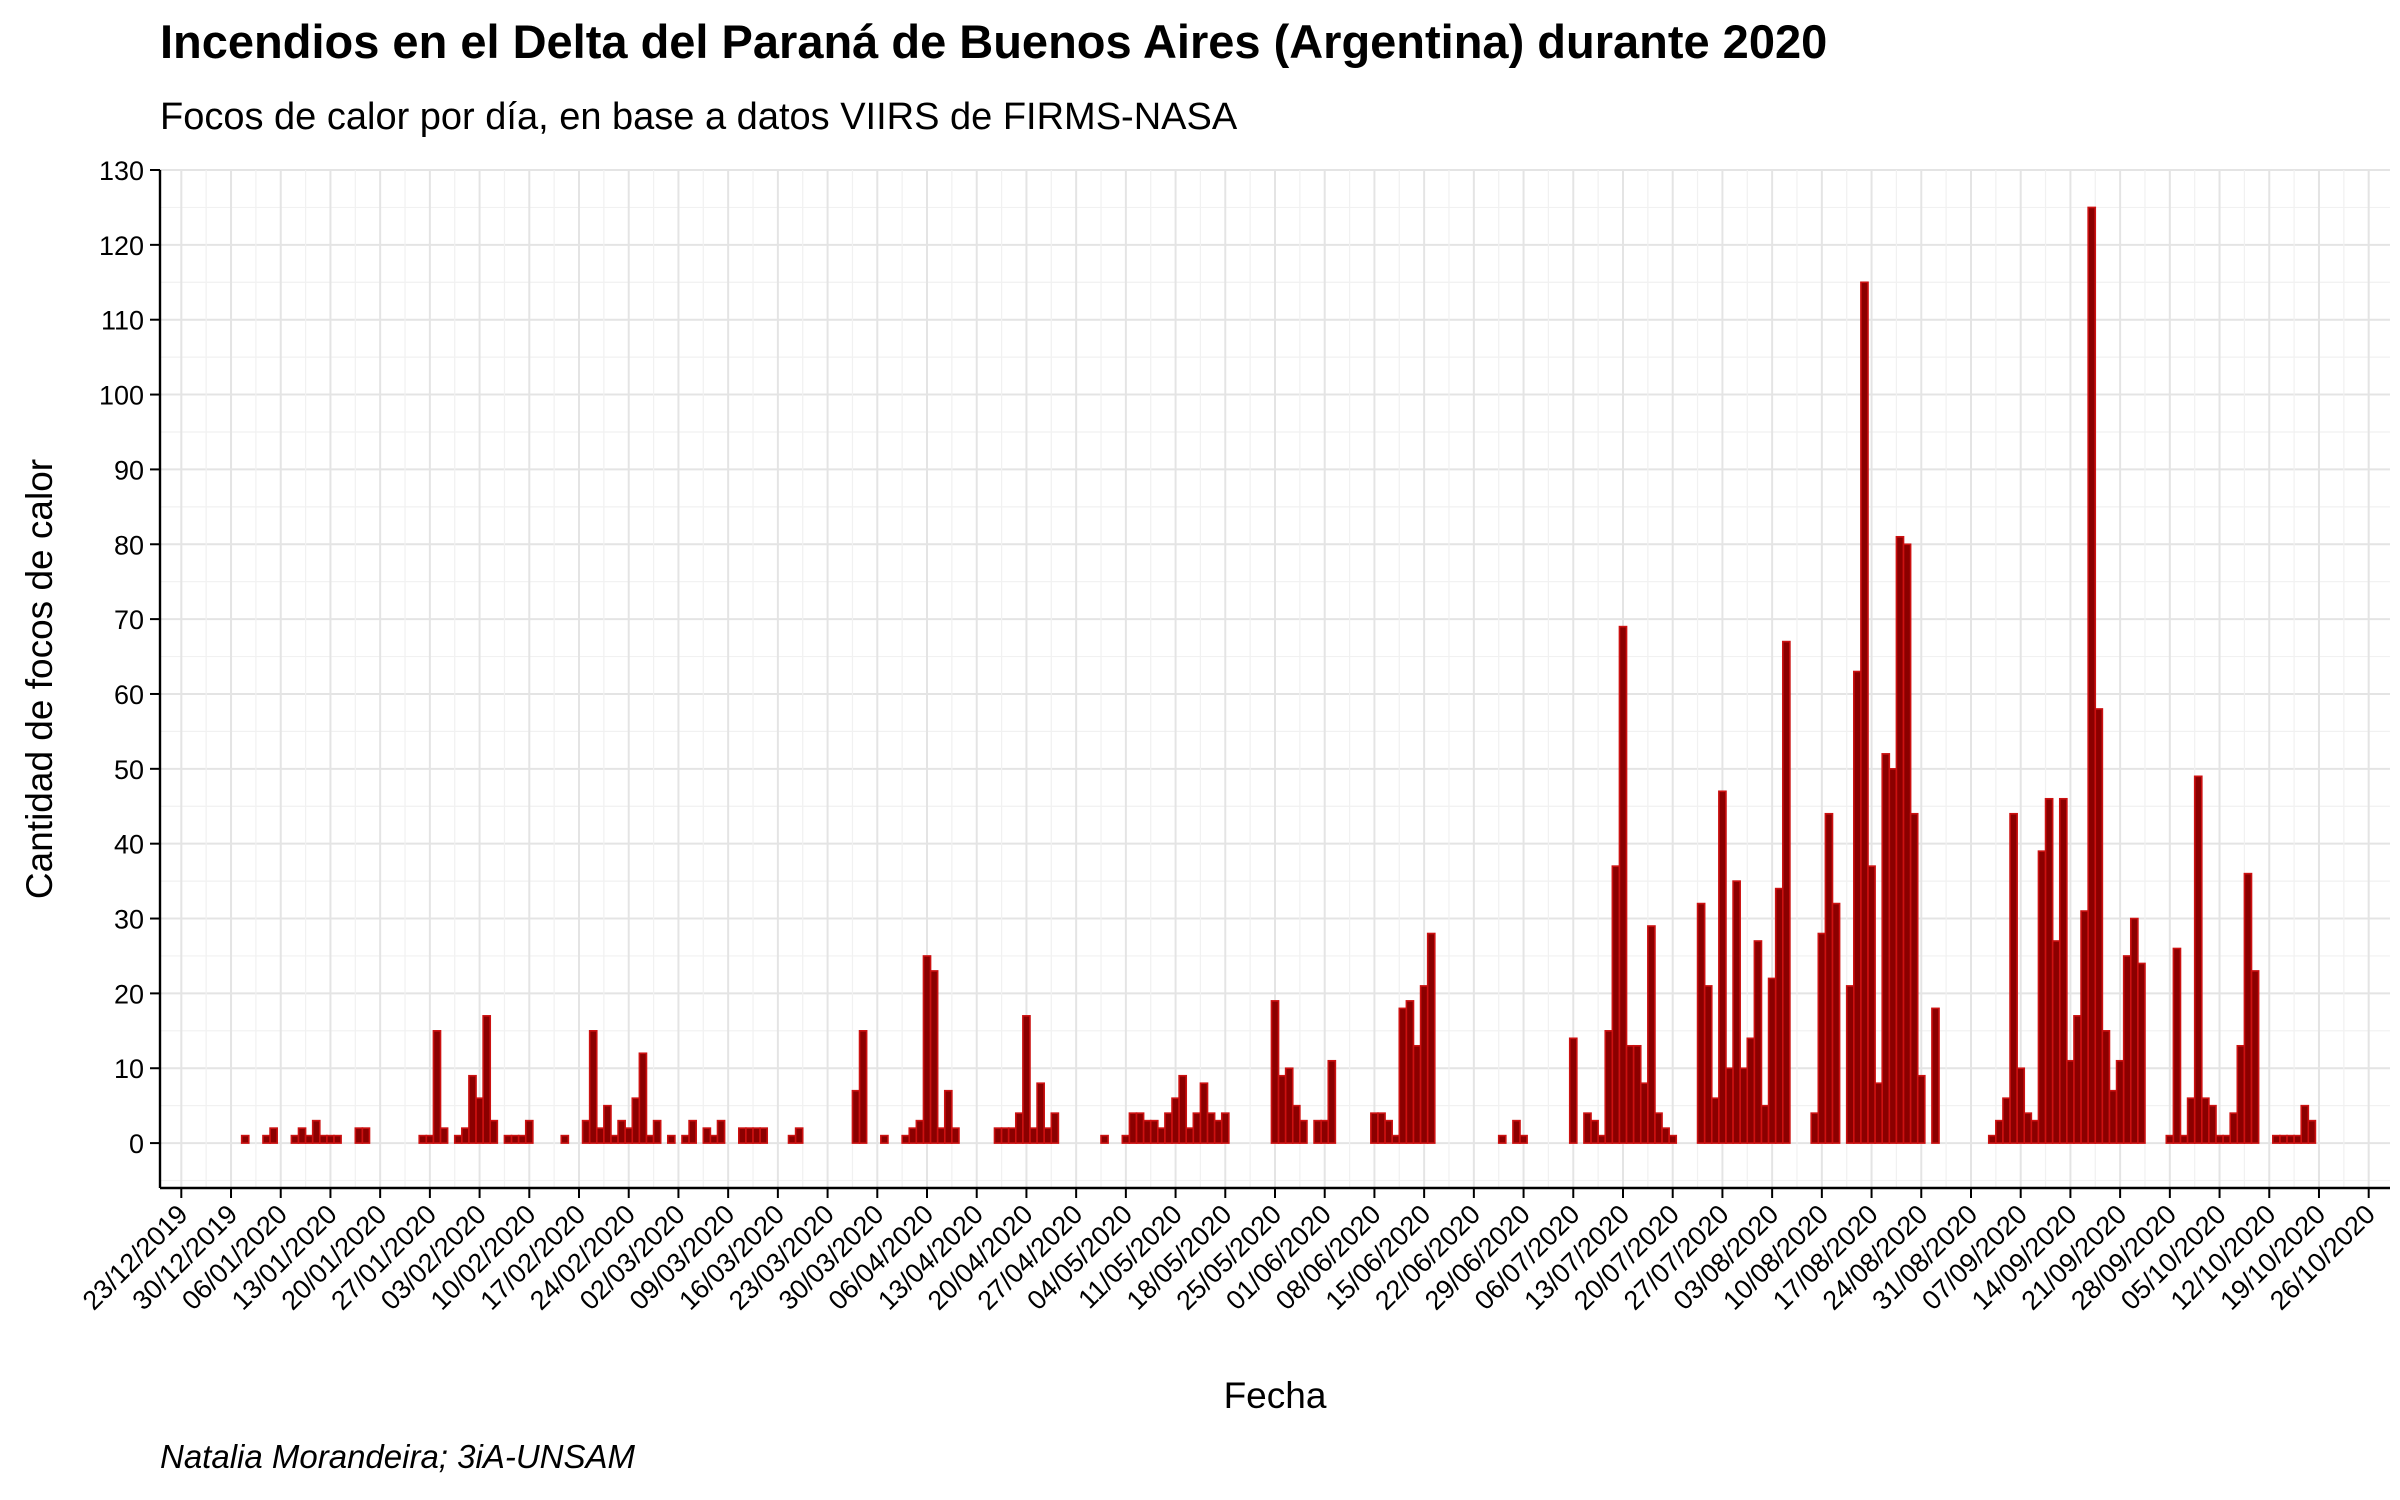 The image size is (2400, 1500). Describe the element at coordinates (129, 1069) in the screenshot. I see `y-tick-label: 10` at that location.